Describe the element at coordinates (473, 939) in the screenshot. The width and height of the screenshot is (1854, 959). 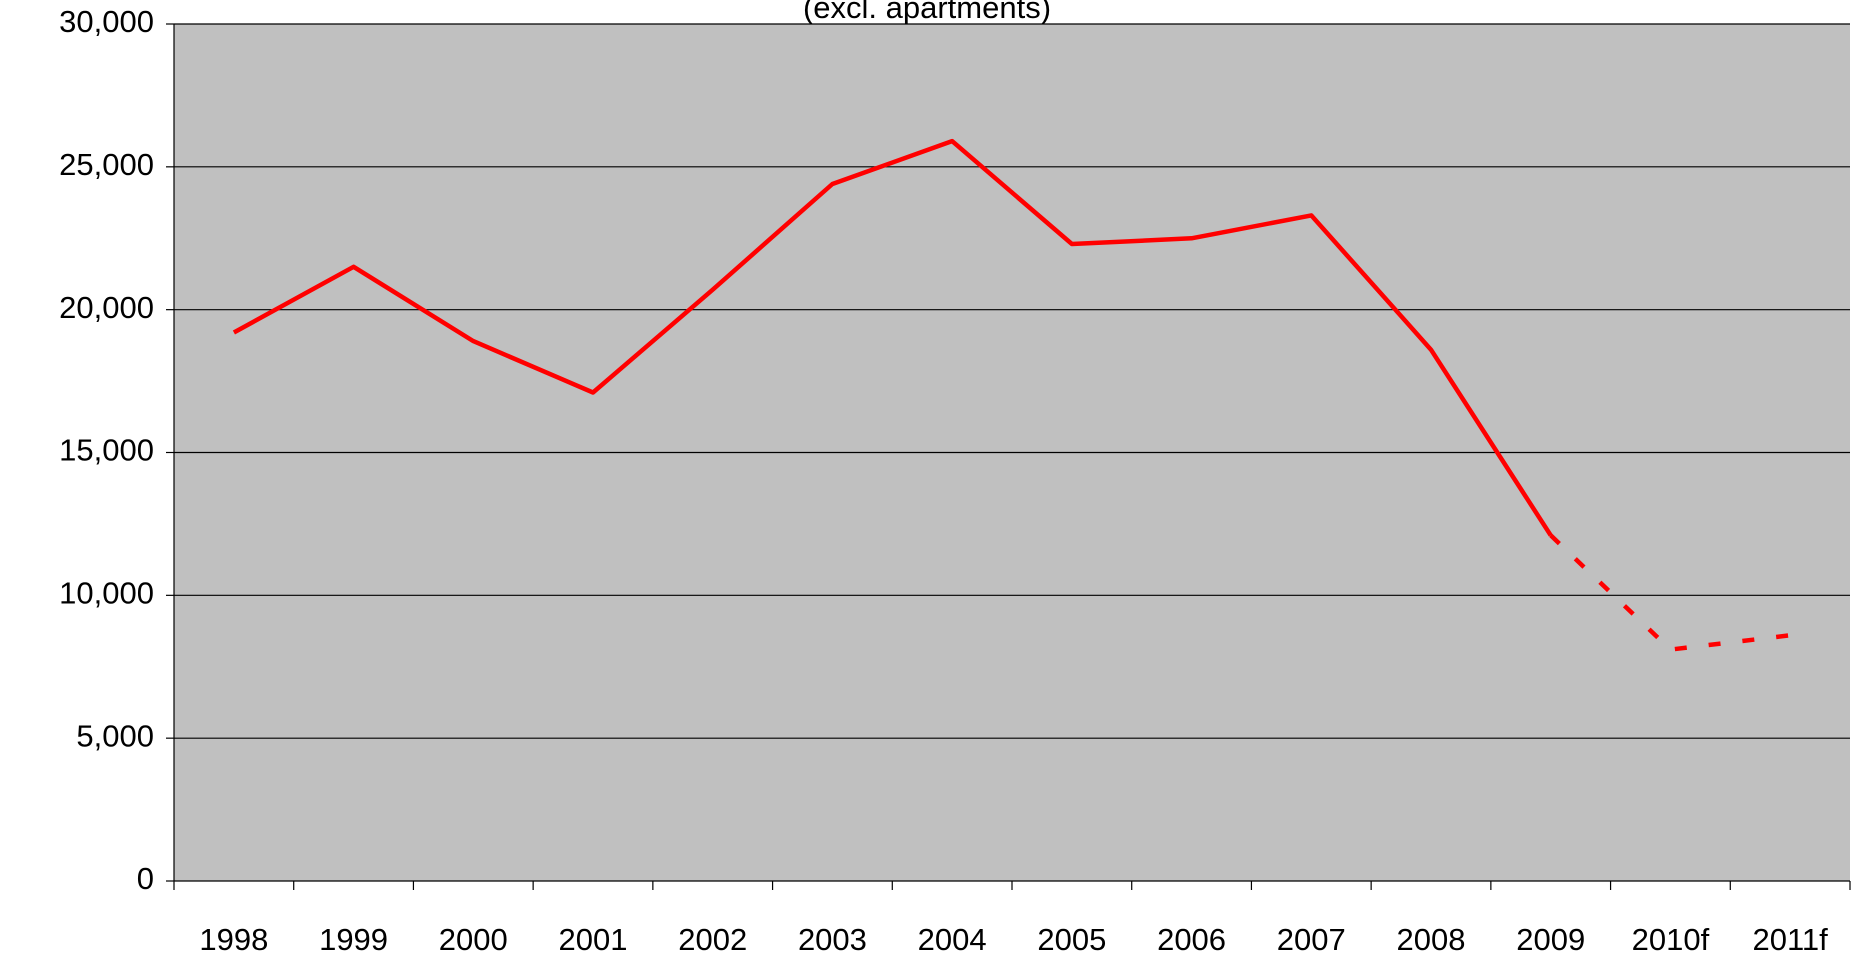
I see `x-tick-label: 2000` at that location.